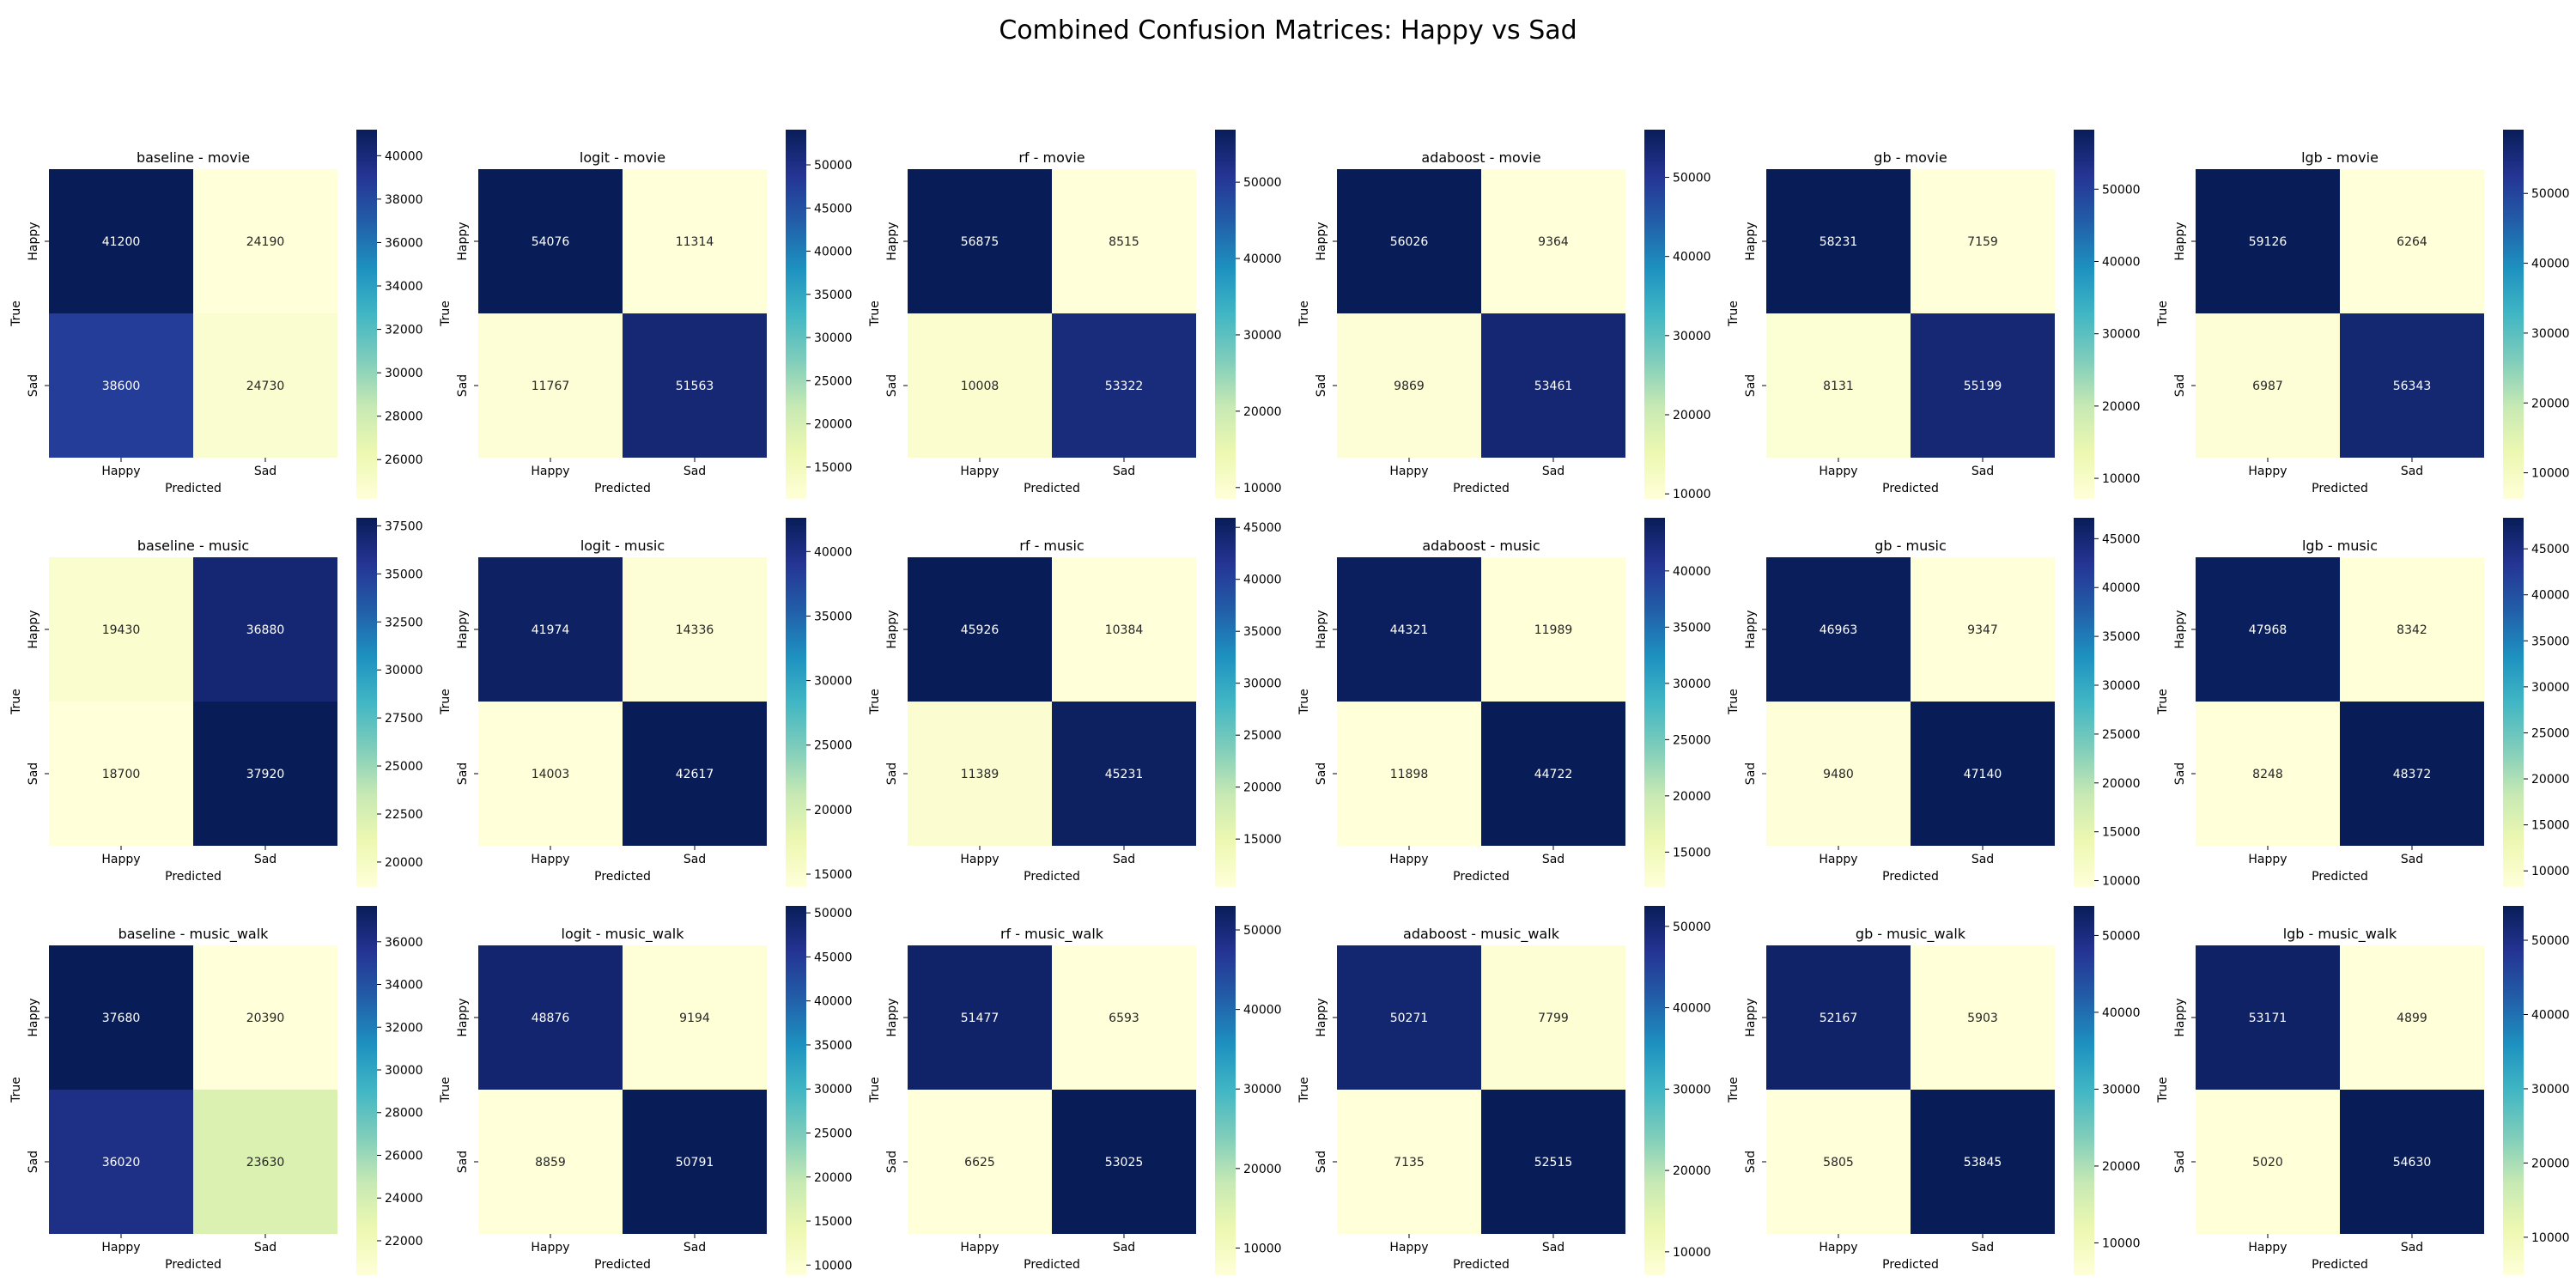 Image resolution: width=2576 pixels, height=1288 pixels. Describe the element at coordinates (404, 287) in the screenshot. I see `colorbar-tick-label: 34000` at that location.